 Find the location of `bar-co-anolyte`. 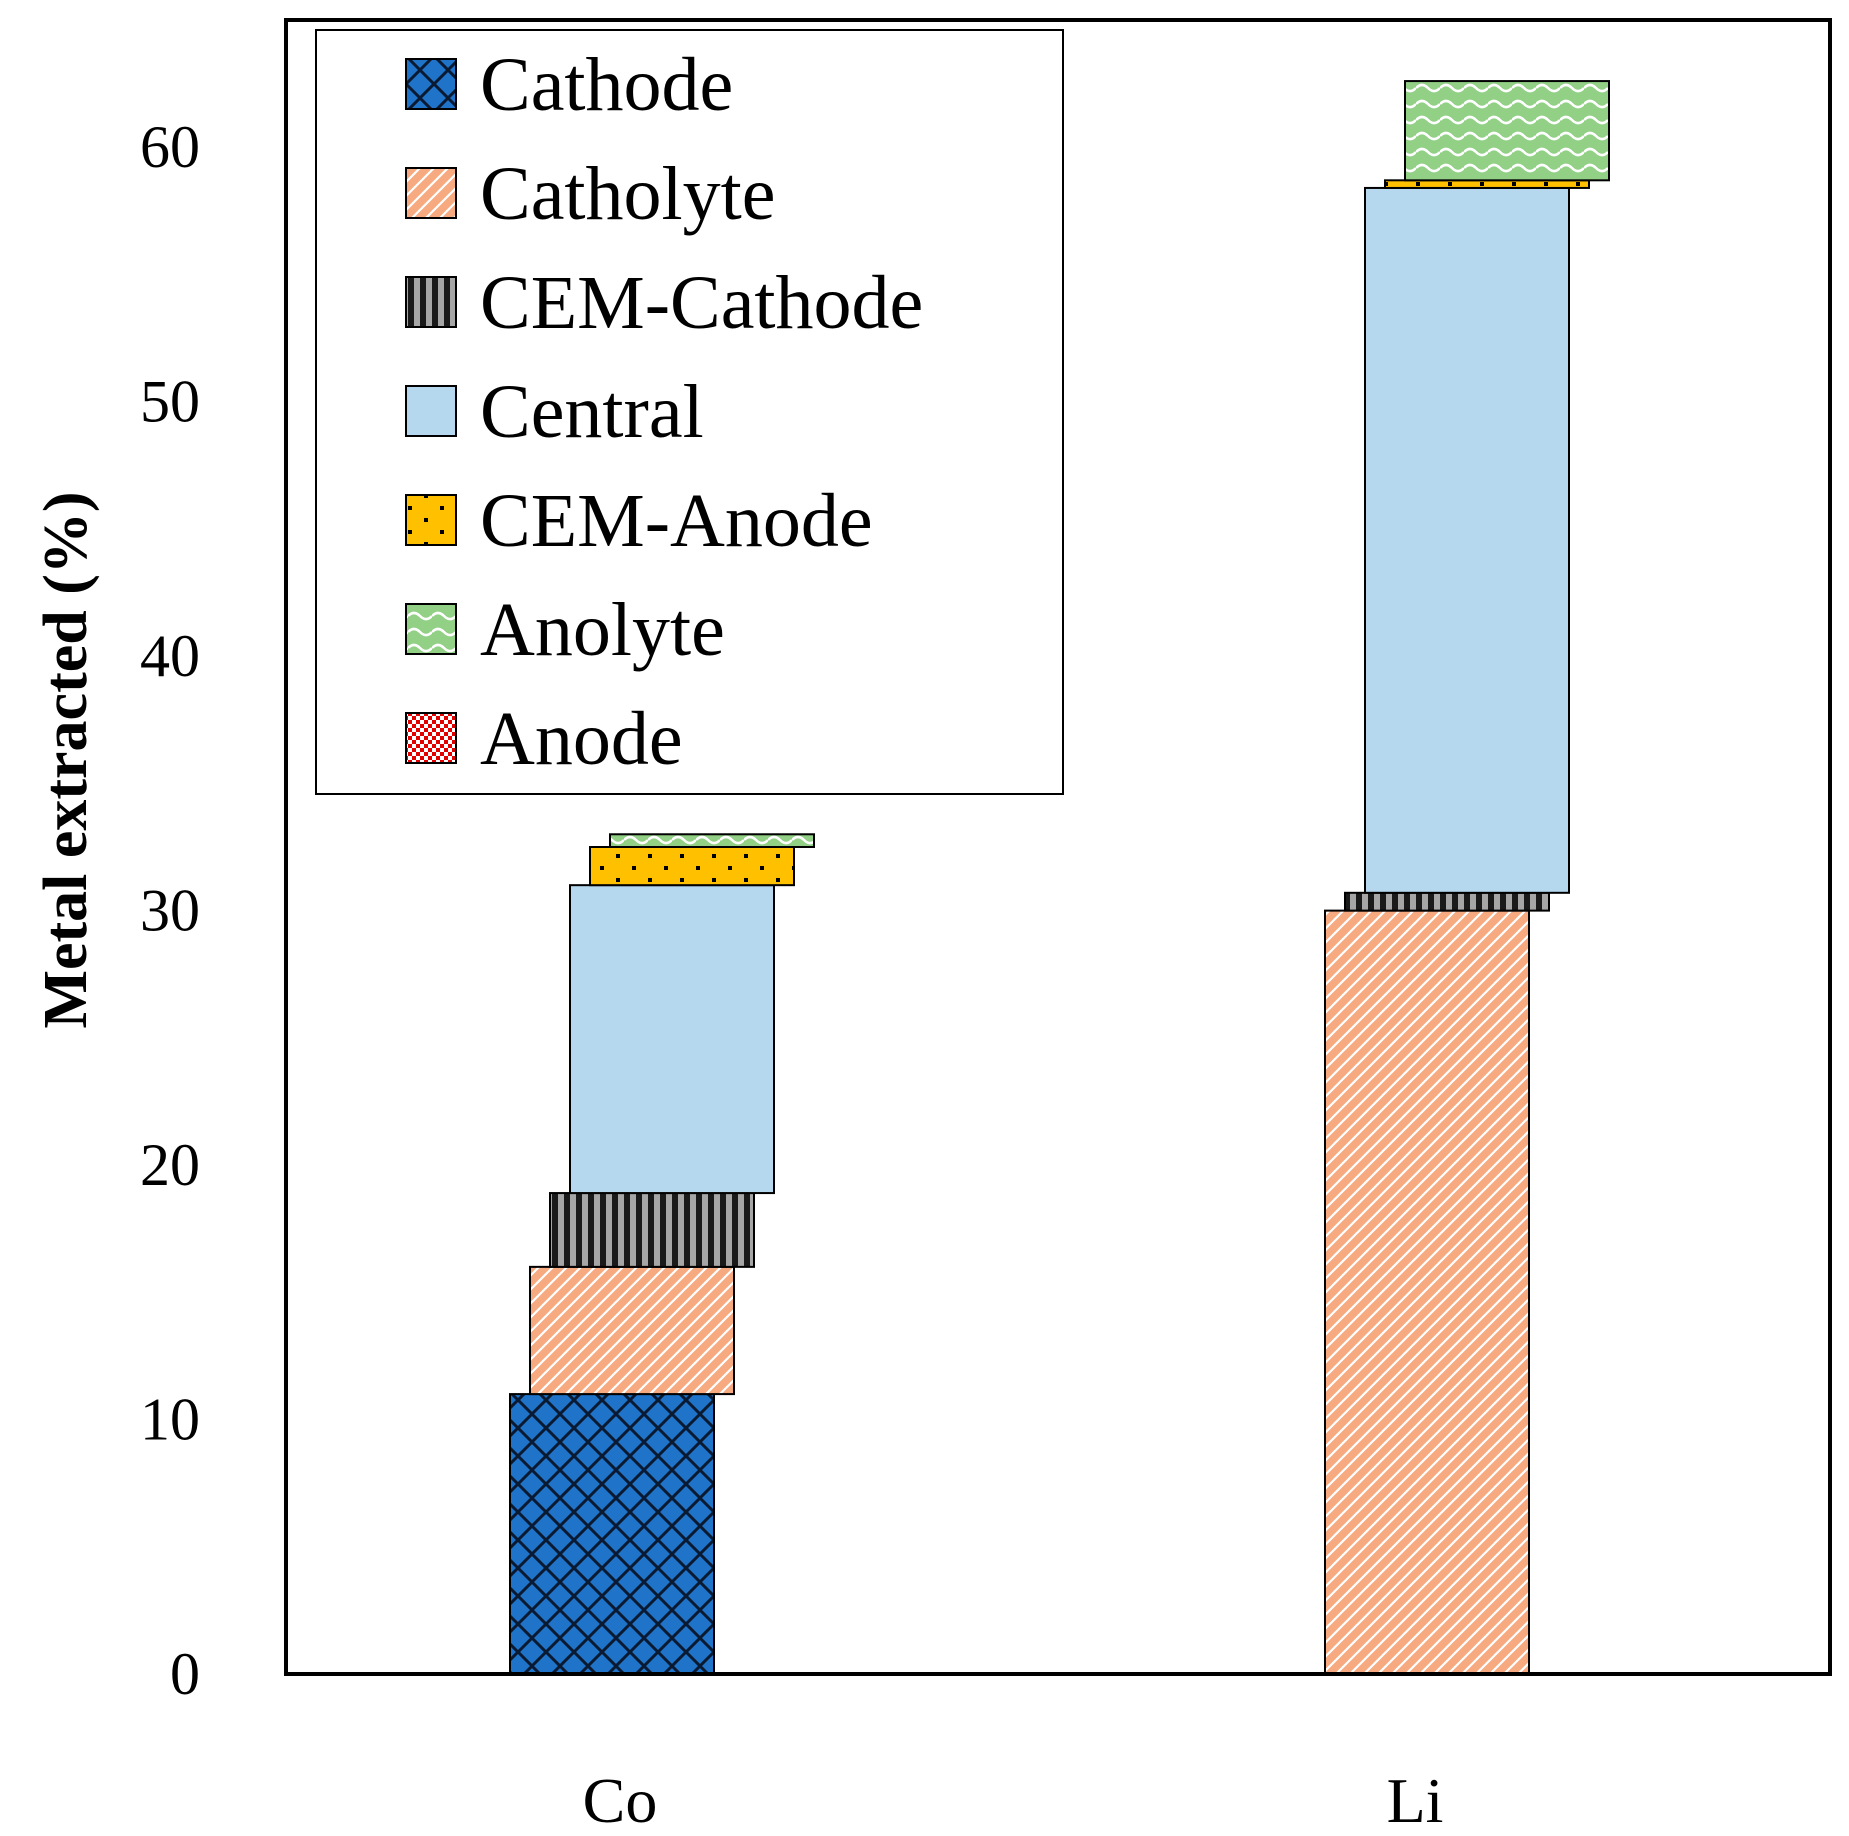

bar-co-anolyte is located at coordinates (712, 840).